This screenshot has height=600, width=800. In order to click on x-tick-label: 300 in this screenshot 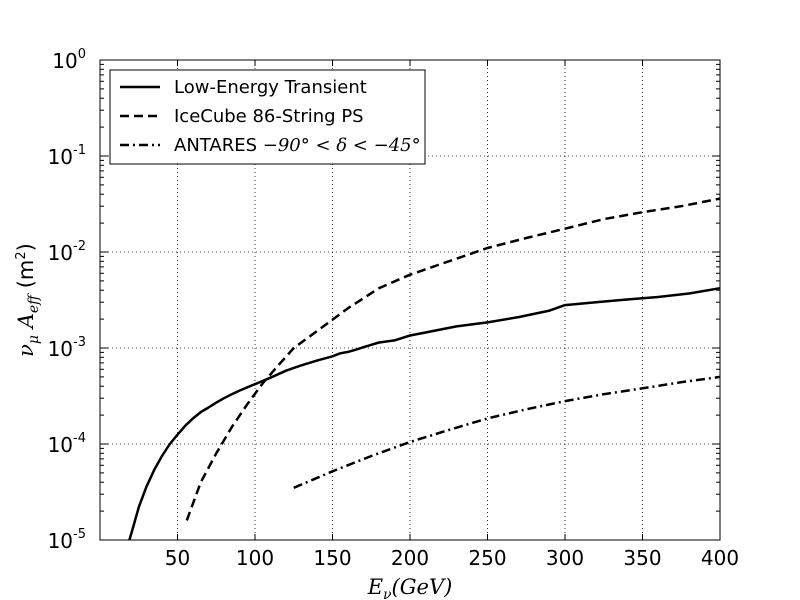, I will do `click(565, 558)`.